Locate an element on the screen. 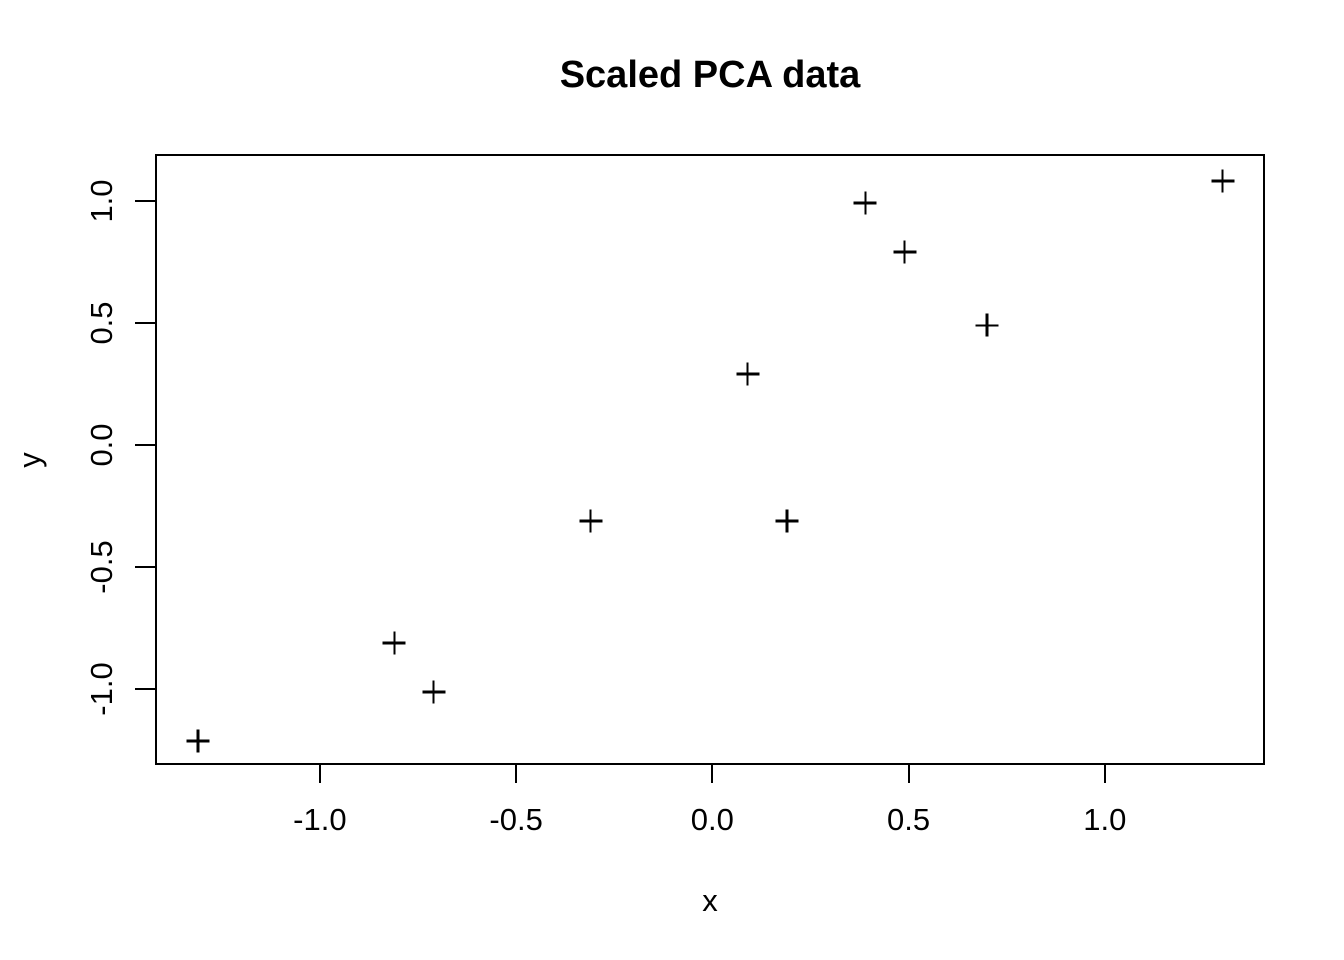 This screenshot has height=960, width=1344. y-axis-label: y is located at coordinates (29, 460).